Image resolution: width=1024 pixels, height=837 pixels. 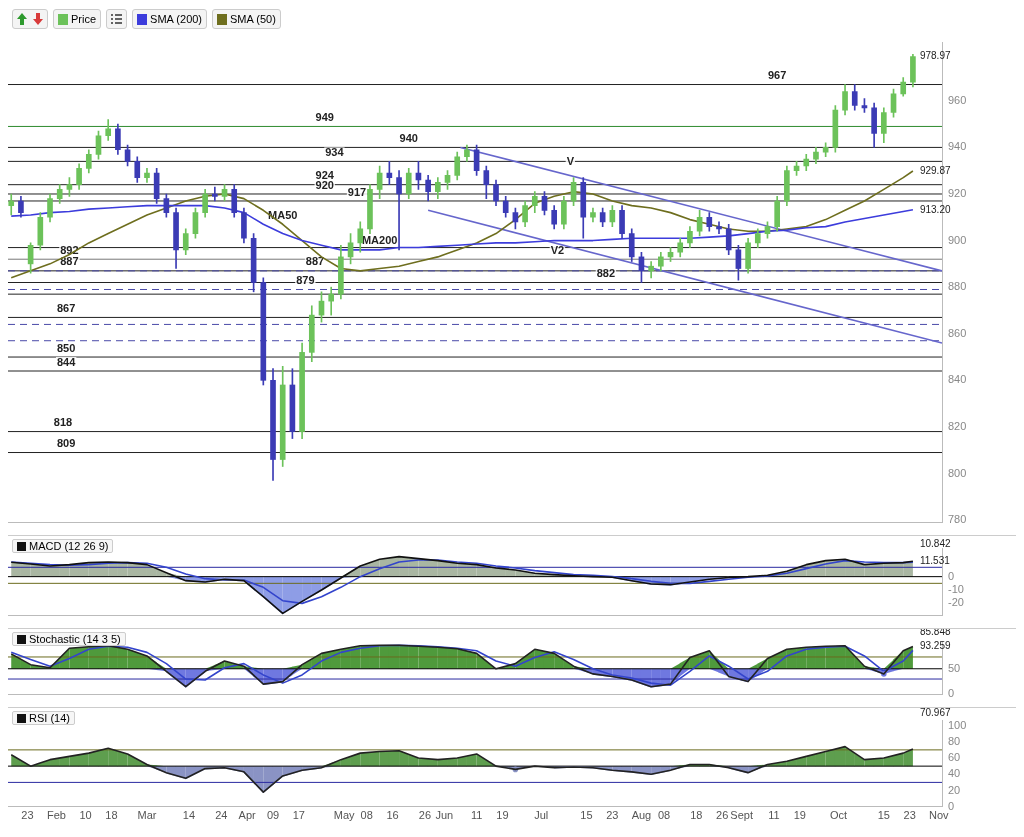 What do you see at coordinates (957, 239) in the screenshot?
I see `y-tick-label: 900` at bounding box center [957, 239].